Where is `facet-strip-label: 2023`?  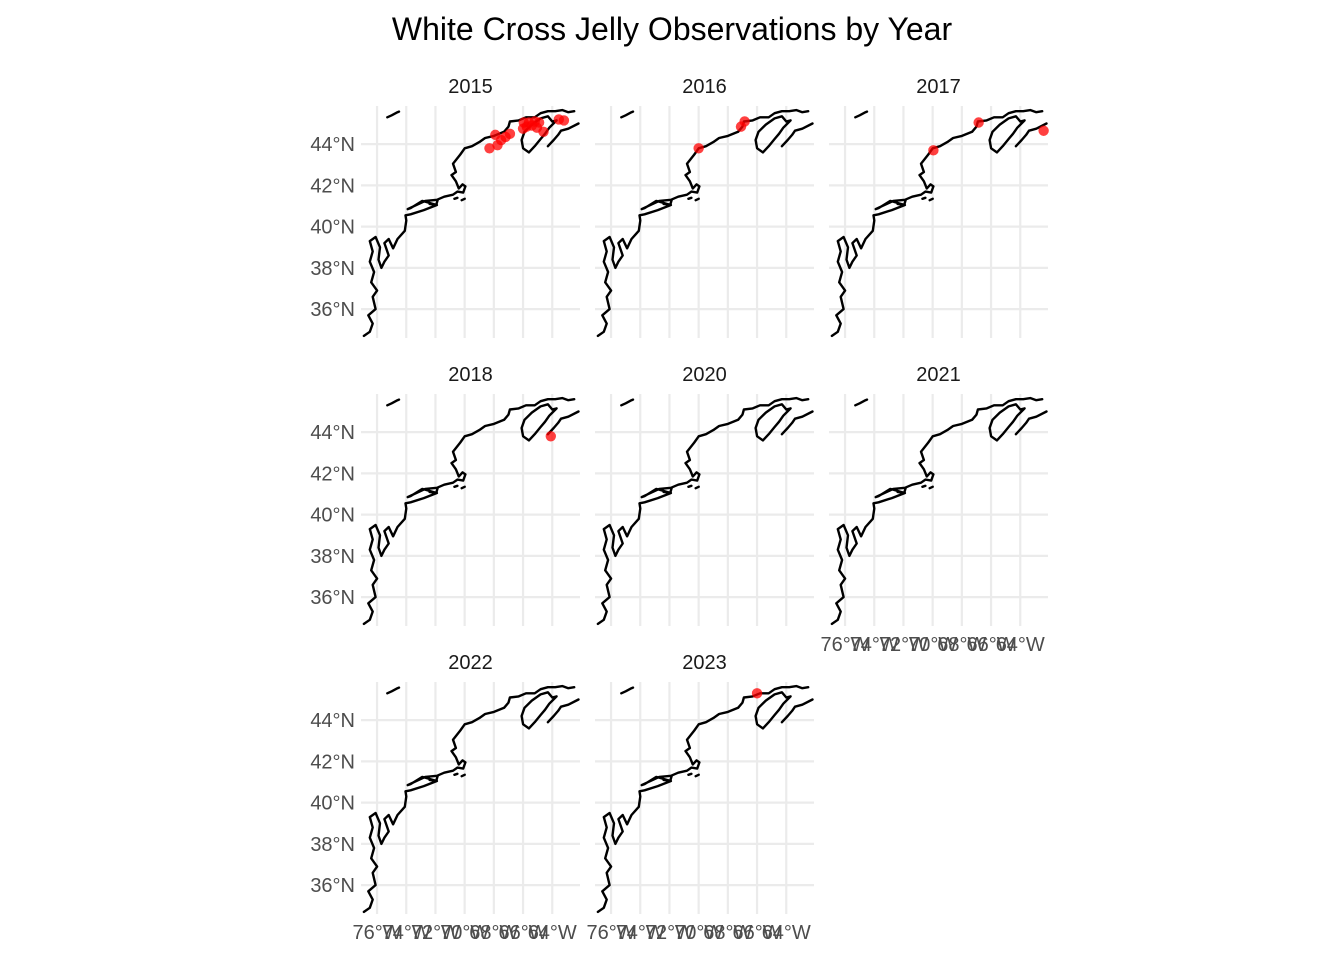 facet-strip-label: 2023 is located at coordinates (704, 663).